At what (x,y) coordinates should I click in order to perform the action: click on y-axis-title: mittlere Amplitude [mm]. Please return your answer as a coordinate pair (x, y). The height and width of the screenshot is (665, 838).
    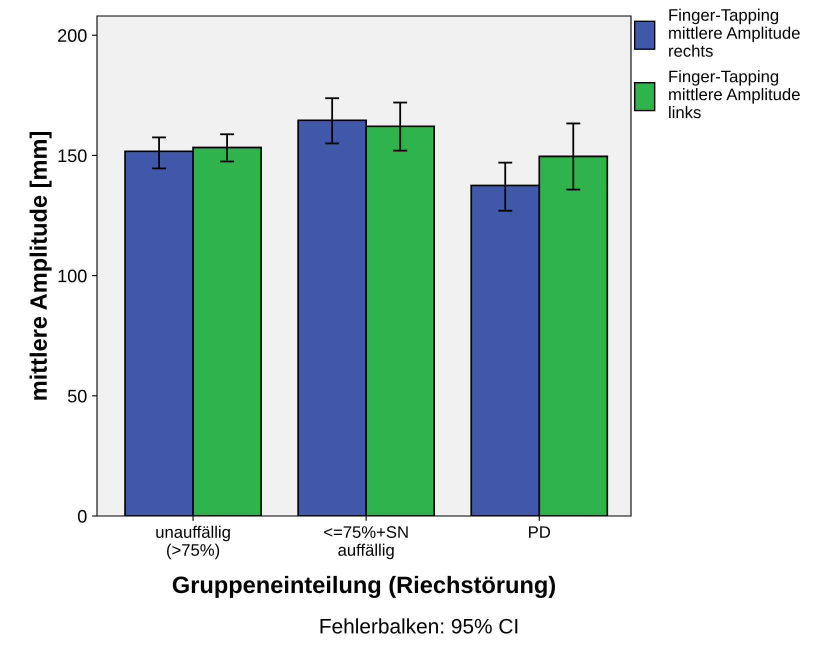
    Looking at the image, I should click on (41, 266).